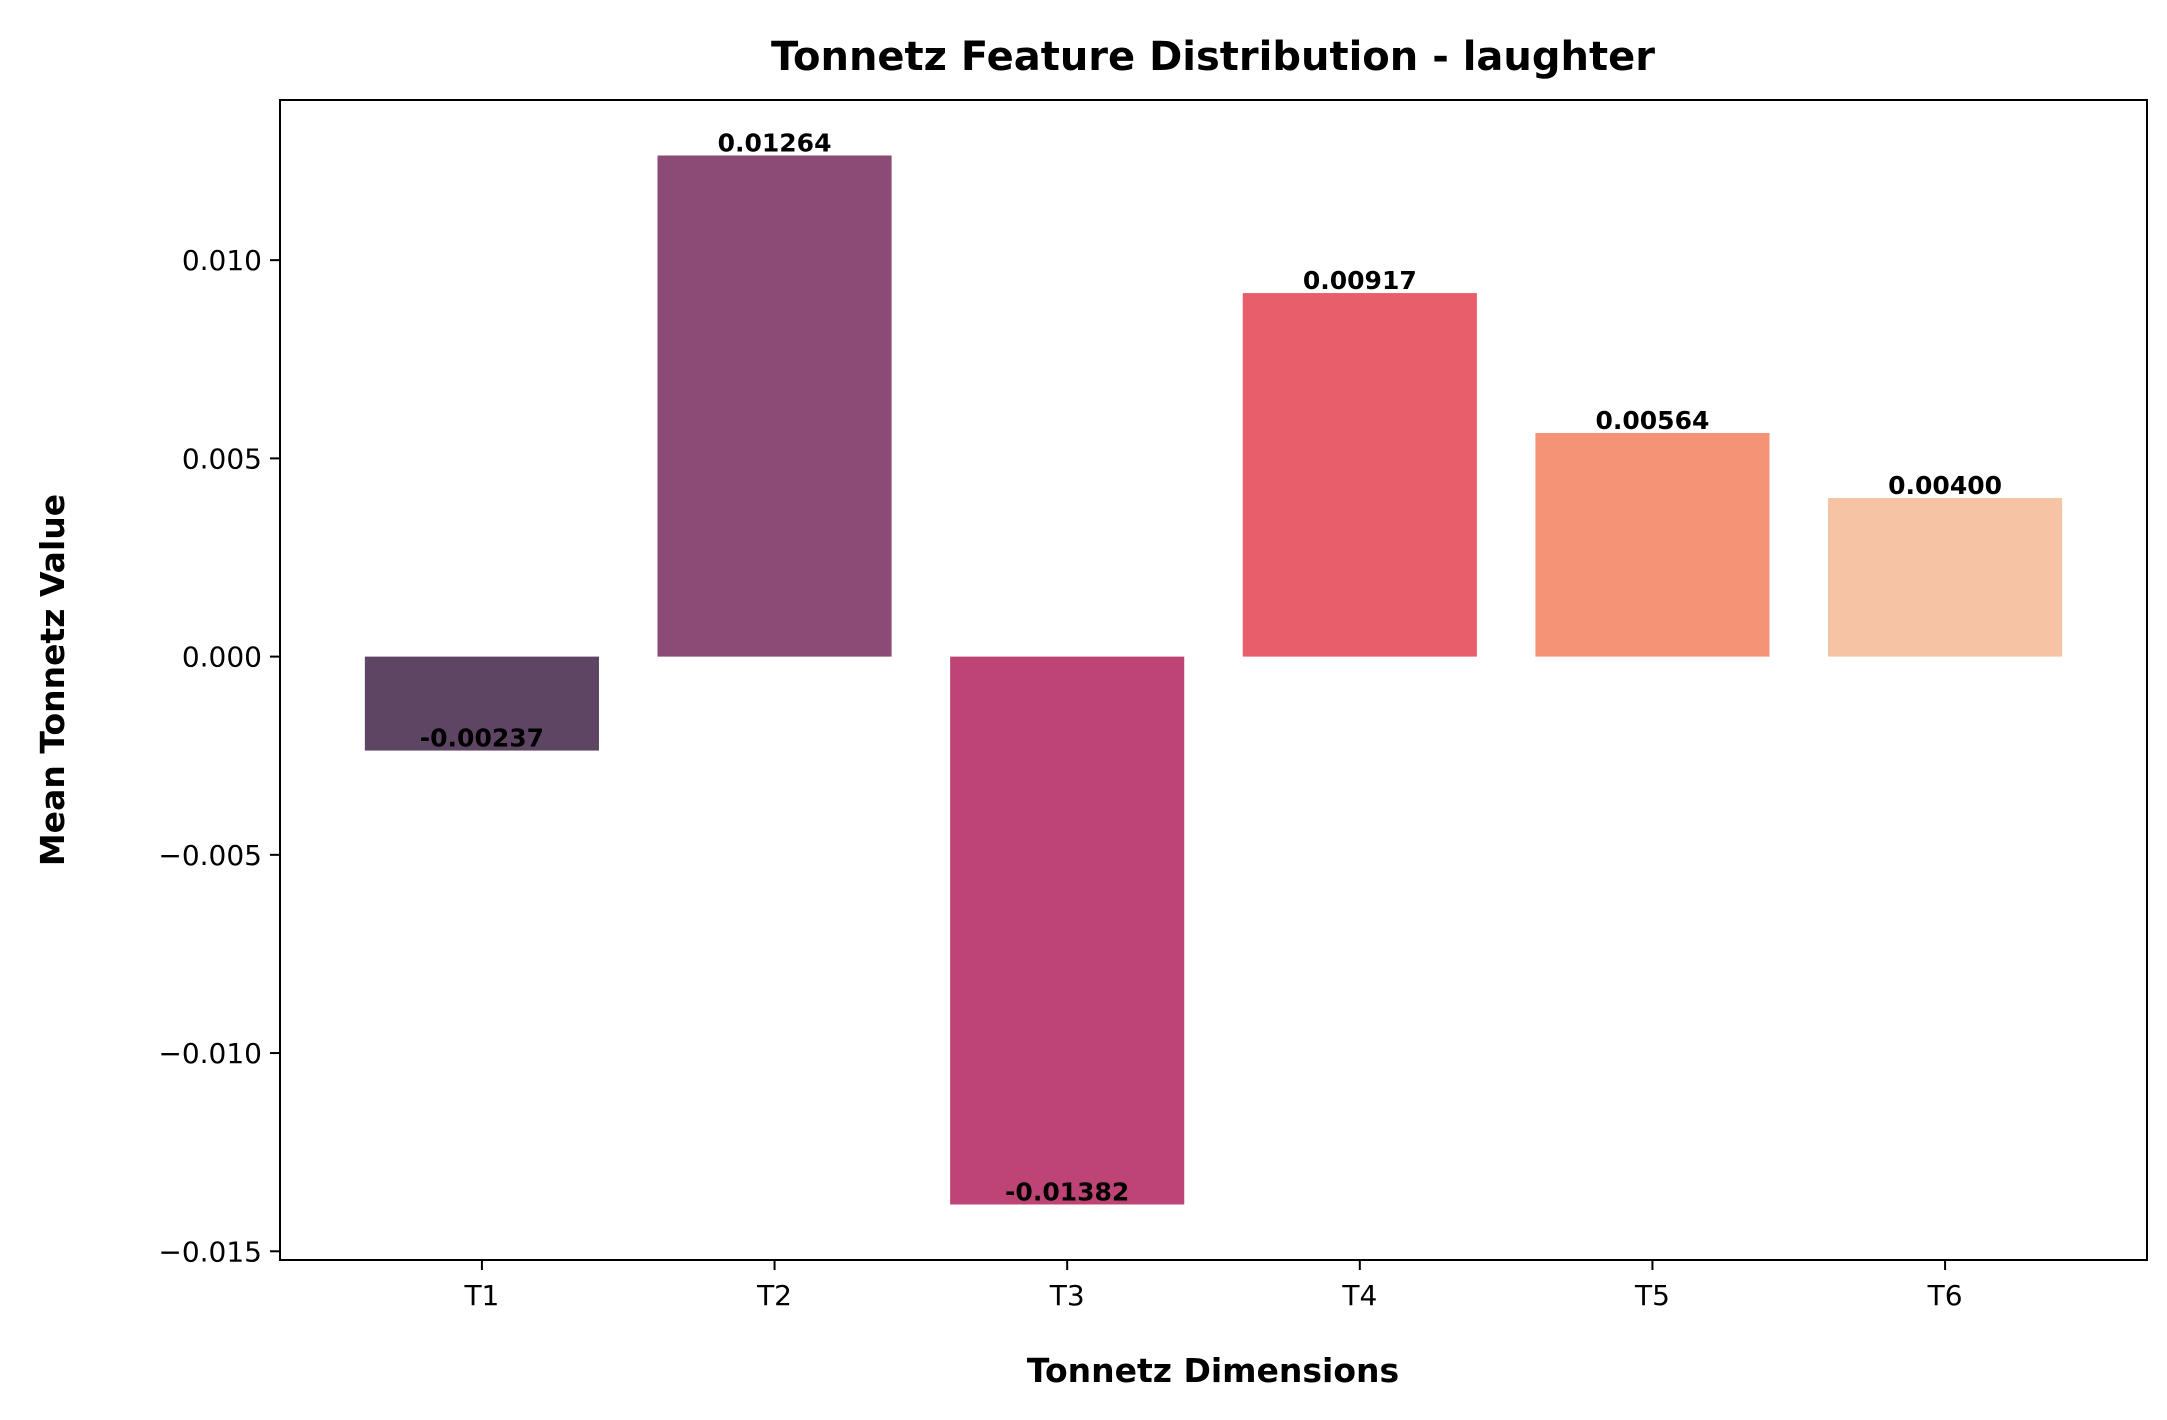 The image size is (2167, 1420). What do you see at coordinates (1359, 1295) in the screenshot?
I see `x-tick-label: T4` at bounding box center [1359, 1295].